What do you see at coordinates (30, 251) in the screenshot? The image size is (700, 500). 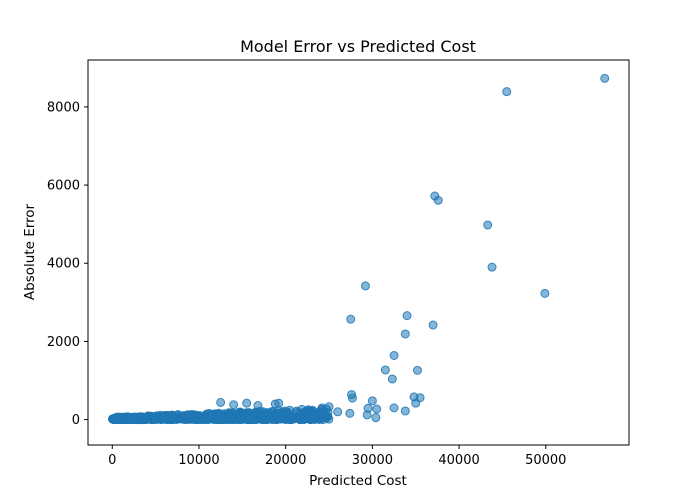 I see `y-axis-label: Absolute Error` at bounding box center [30, 251].